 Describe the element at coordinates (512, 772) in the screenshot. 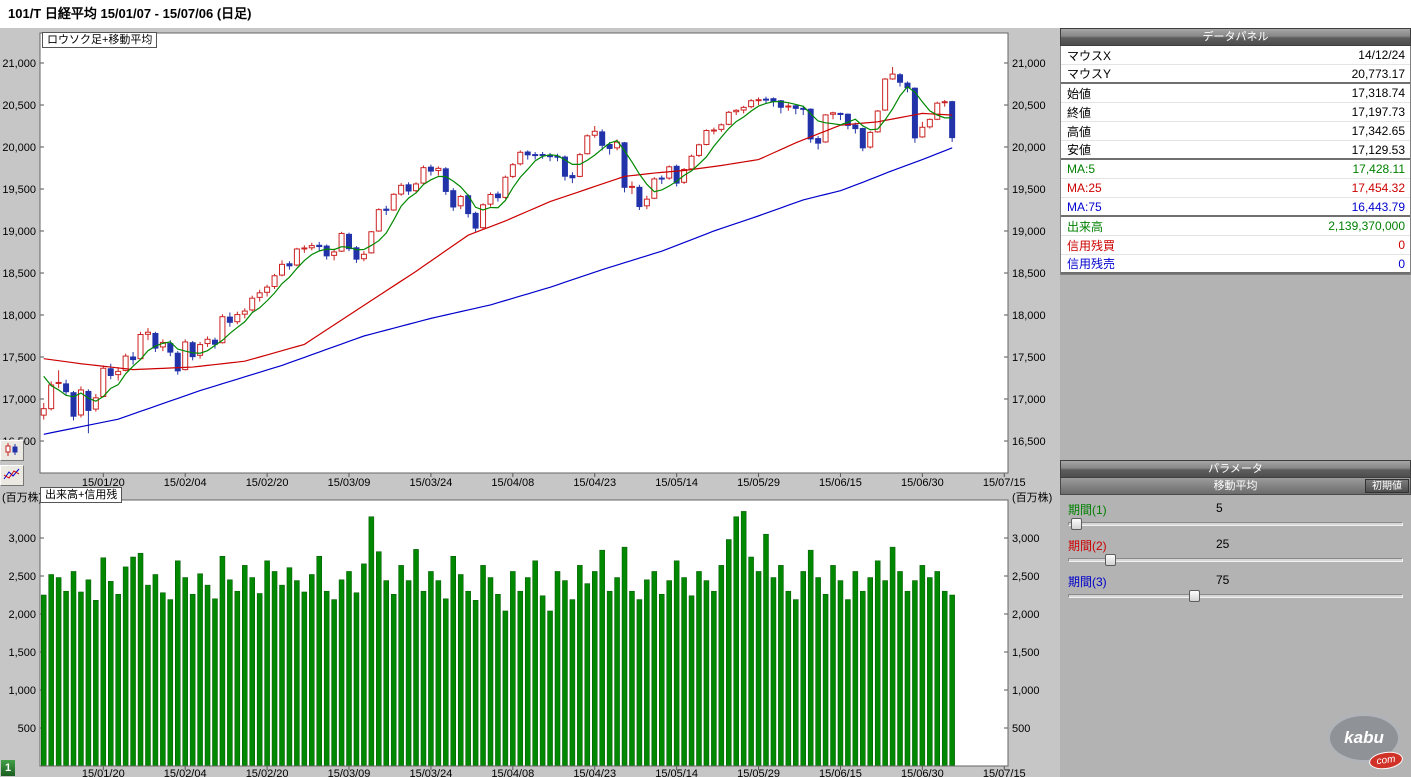

I see `svg-text: 15/04/08` at that location.